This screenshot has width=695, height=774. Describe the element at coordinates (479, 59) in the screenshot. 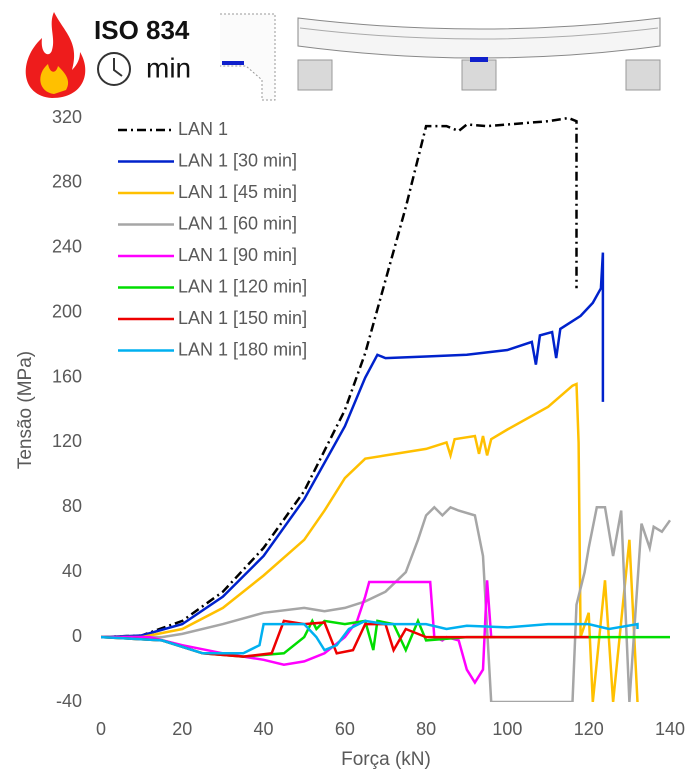

I see `beam-mark` at that location.